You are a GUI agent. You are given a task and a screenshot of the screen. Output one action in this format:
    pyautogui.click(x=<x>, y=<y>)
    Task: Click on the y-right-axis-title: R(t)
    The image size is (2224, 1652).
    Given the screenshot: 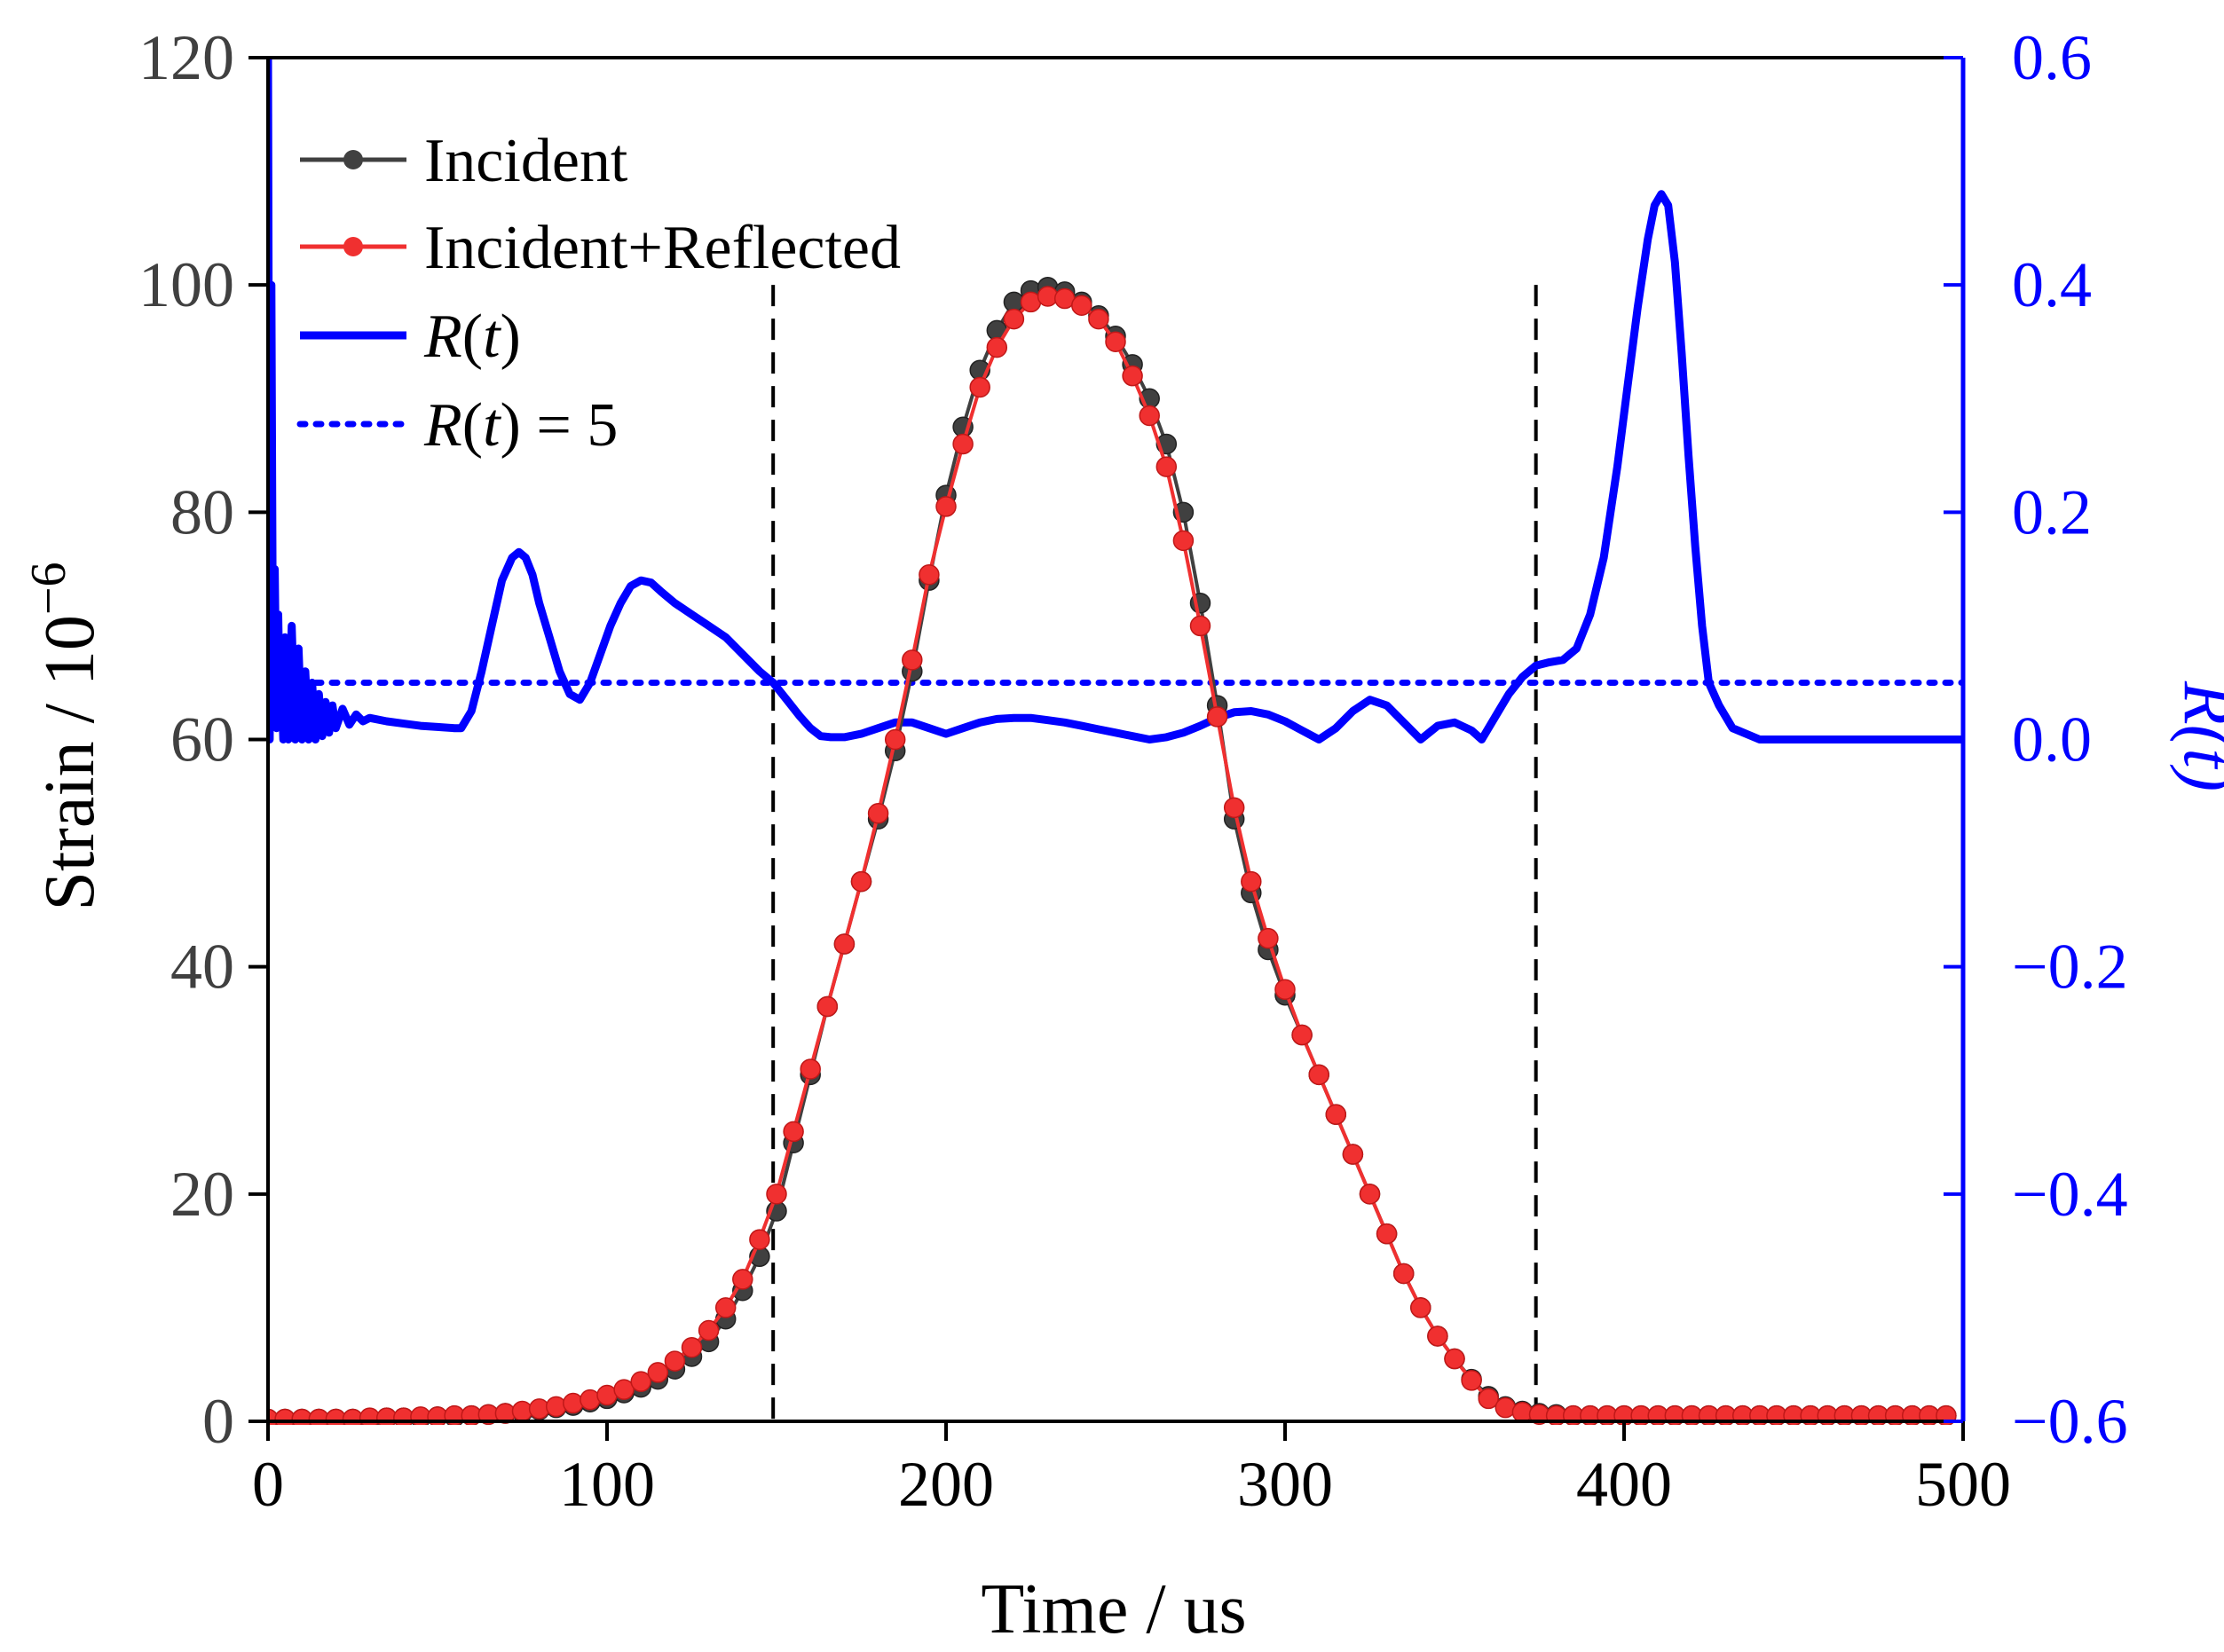 What is the action you would take?
    pyautogui.click(x=2196, y=735)
    